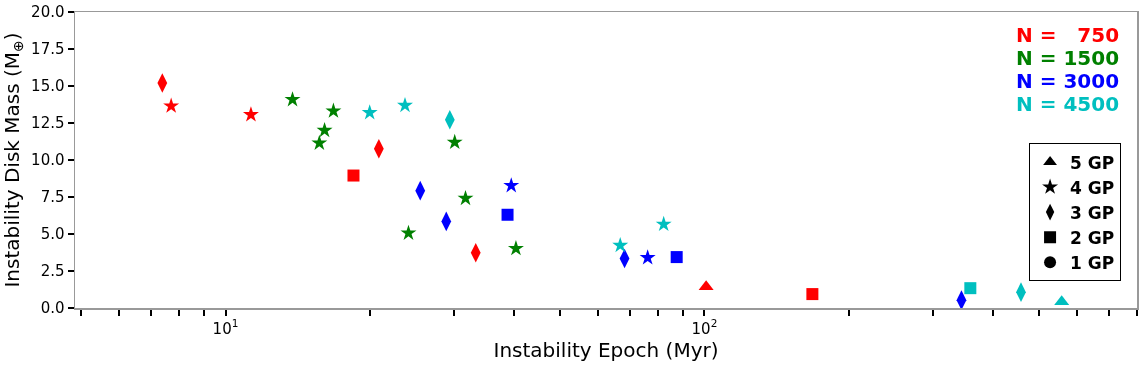  What do you see at coordinates (48, 86) in the screenshot?
I see `y-tick-label: 15.0` at bounding box center [48, 86].